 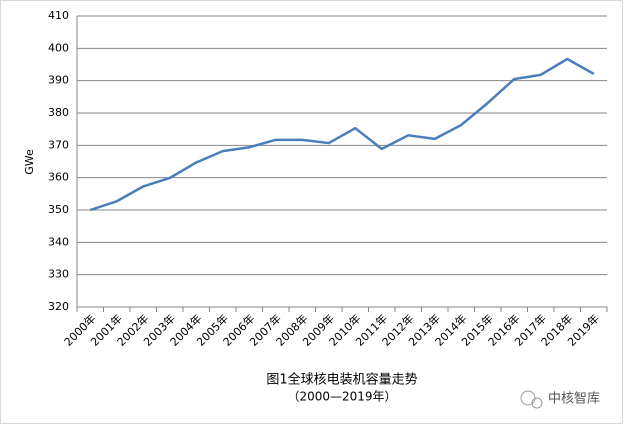 What do you see at coordinates (58, 306) in the screenshot?
I see `y-tick-label: 320` at bounding box center [58, 306].